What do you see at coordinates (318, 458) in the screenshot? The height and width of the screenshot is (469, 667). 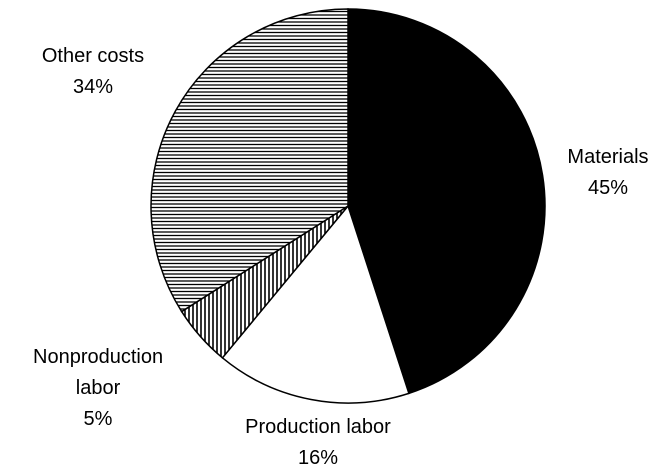 I see `value-label: 16%` at bounding box center [318, 458].